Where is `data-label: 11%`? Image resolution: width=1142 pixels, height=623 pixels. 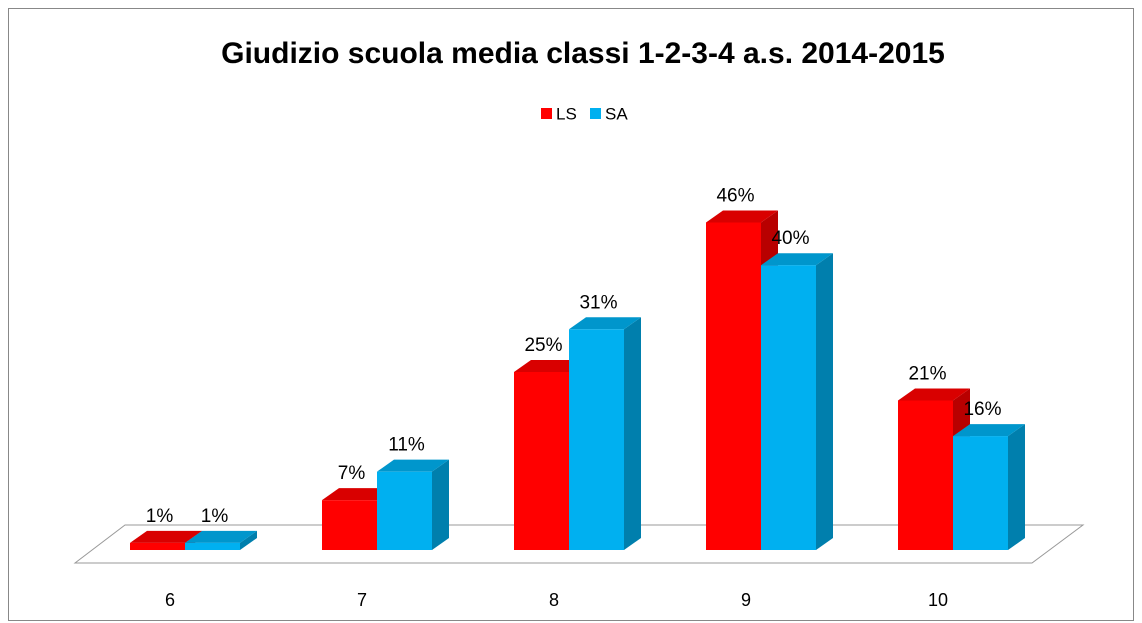
data-label: 11% is located at coordinates (406, 445).